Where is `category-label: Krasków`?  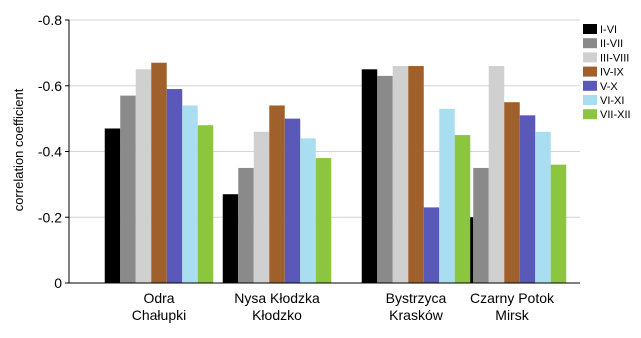
category-label: Krasków is located at coordinates (416, 315).